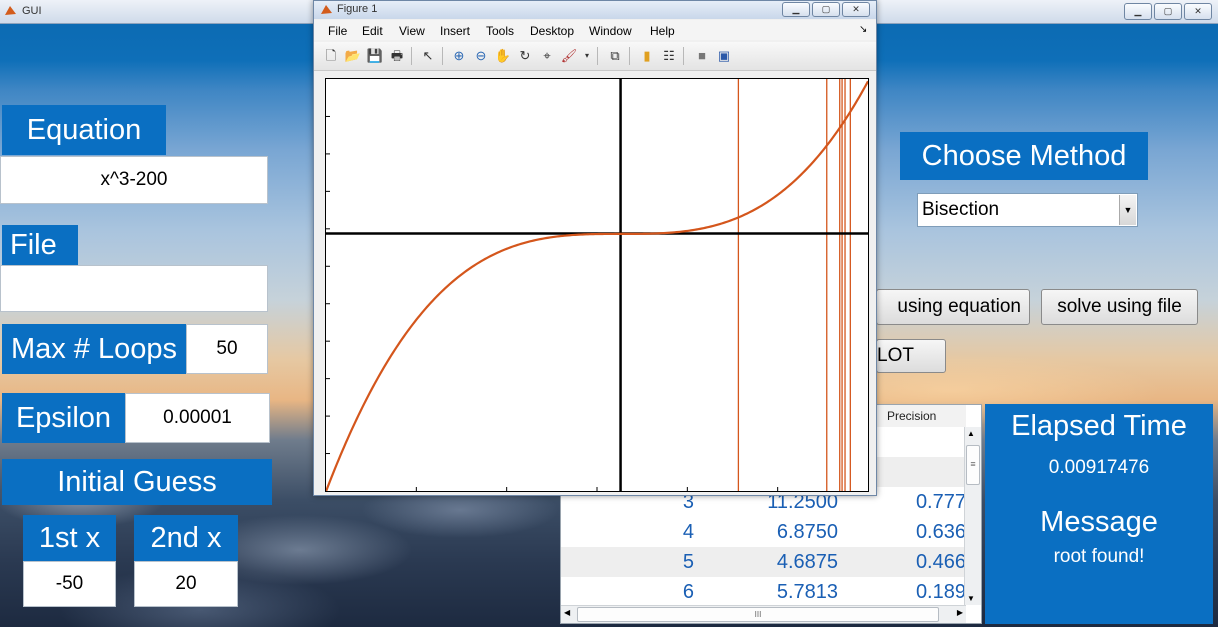 Image resolution: width=1218 pixels, height=627 pixels. What do you see at coordinates (134, 288) in the screenshot?
I see `file-input` at bounding box center [134, 288].